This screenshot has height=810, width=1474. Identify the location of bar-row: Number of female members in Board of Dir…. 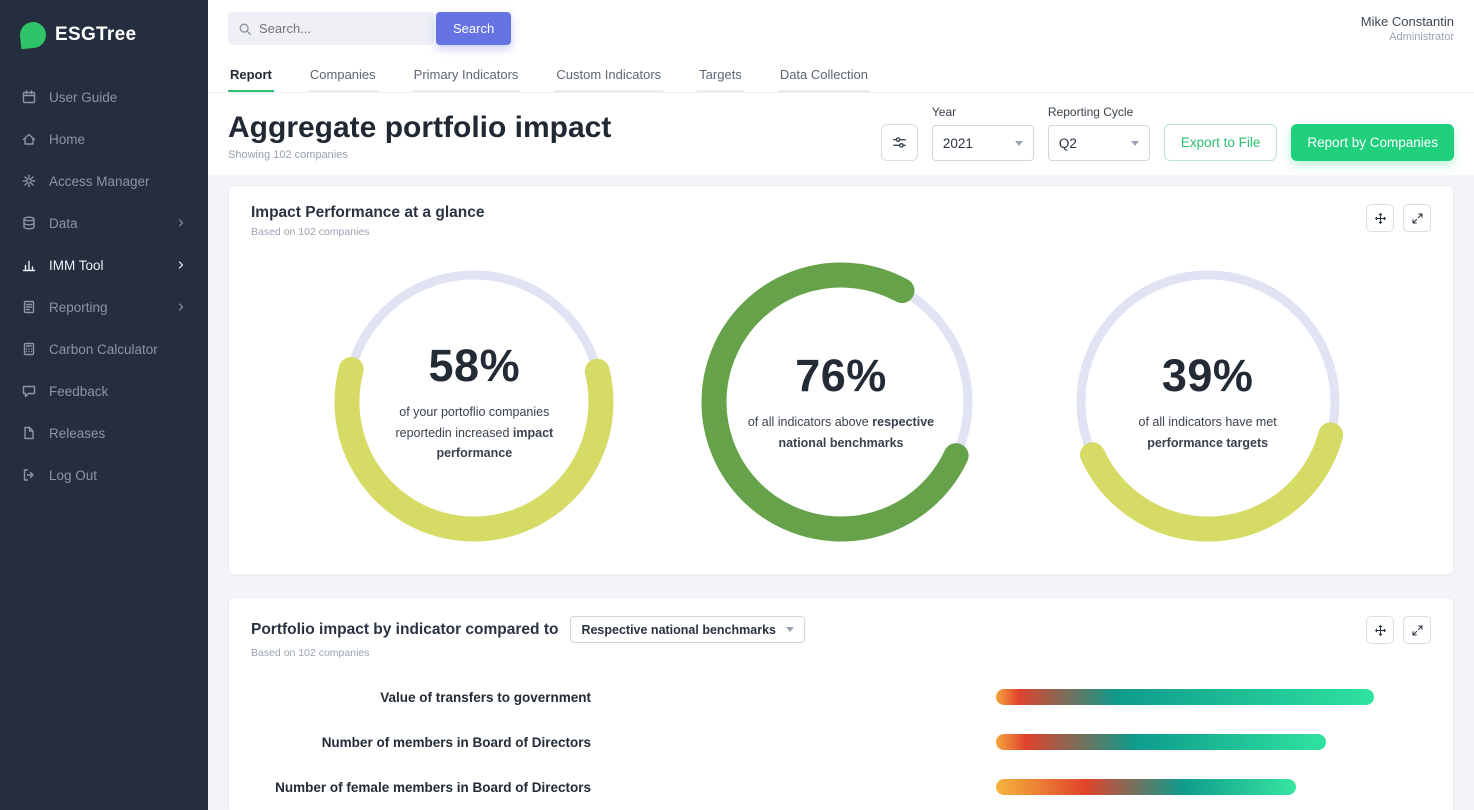
(841, 787).